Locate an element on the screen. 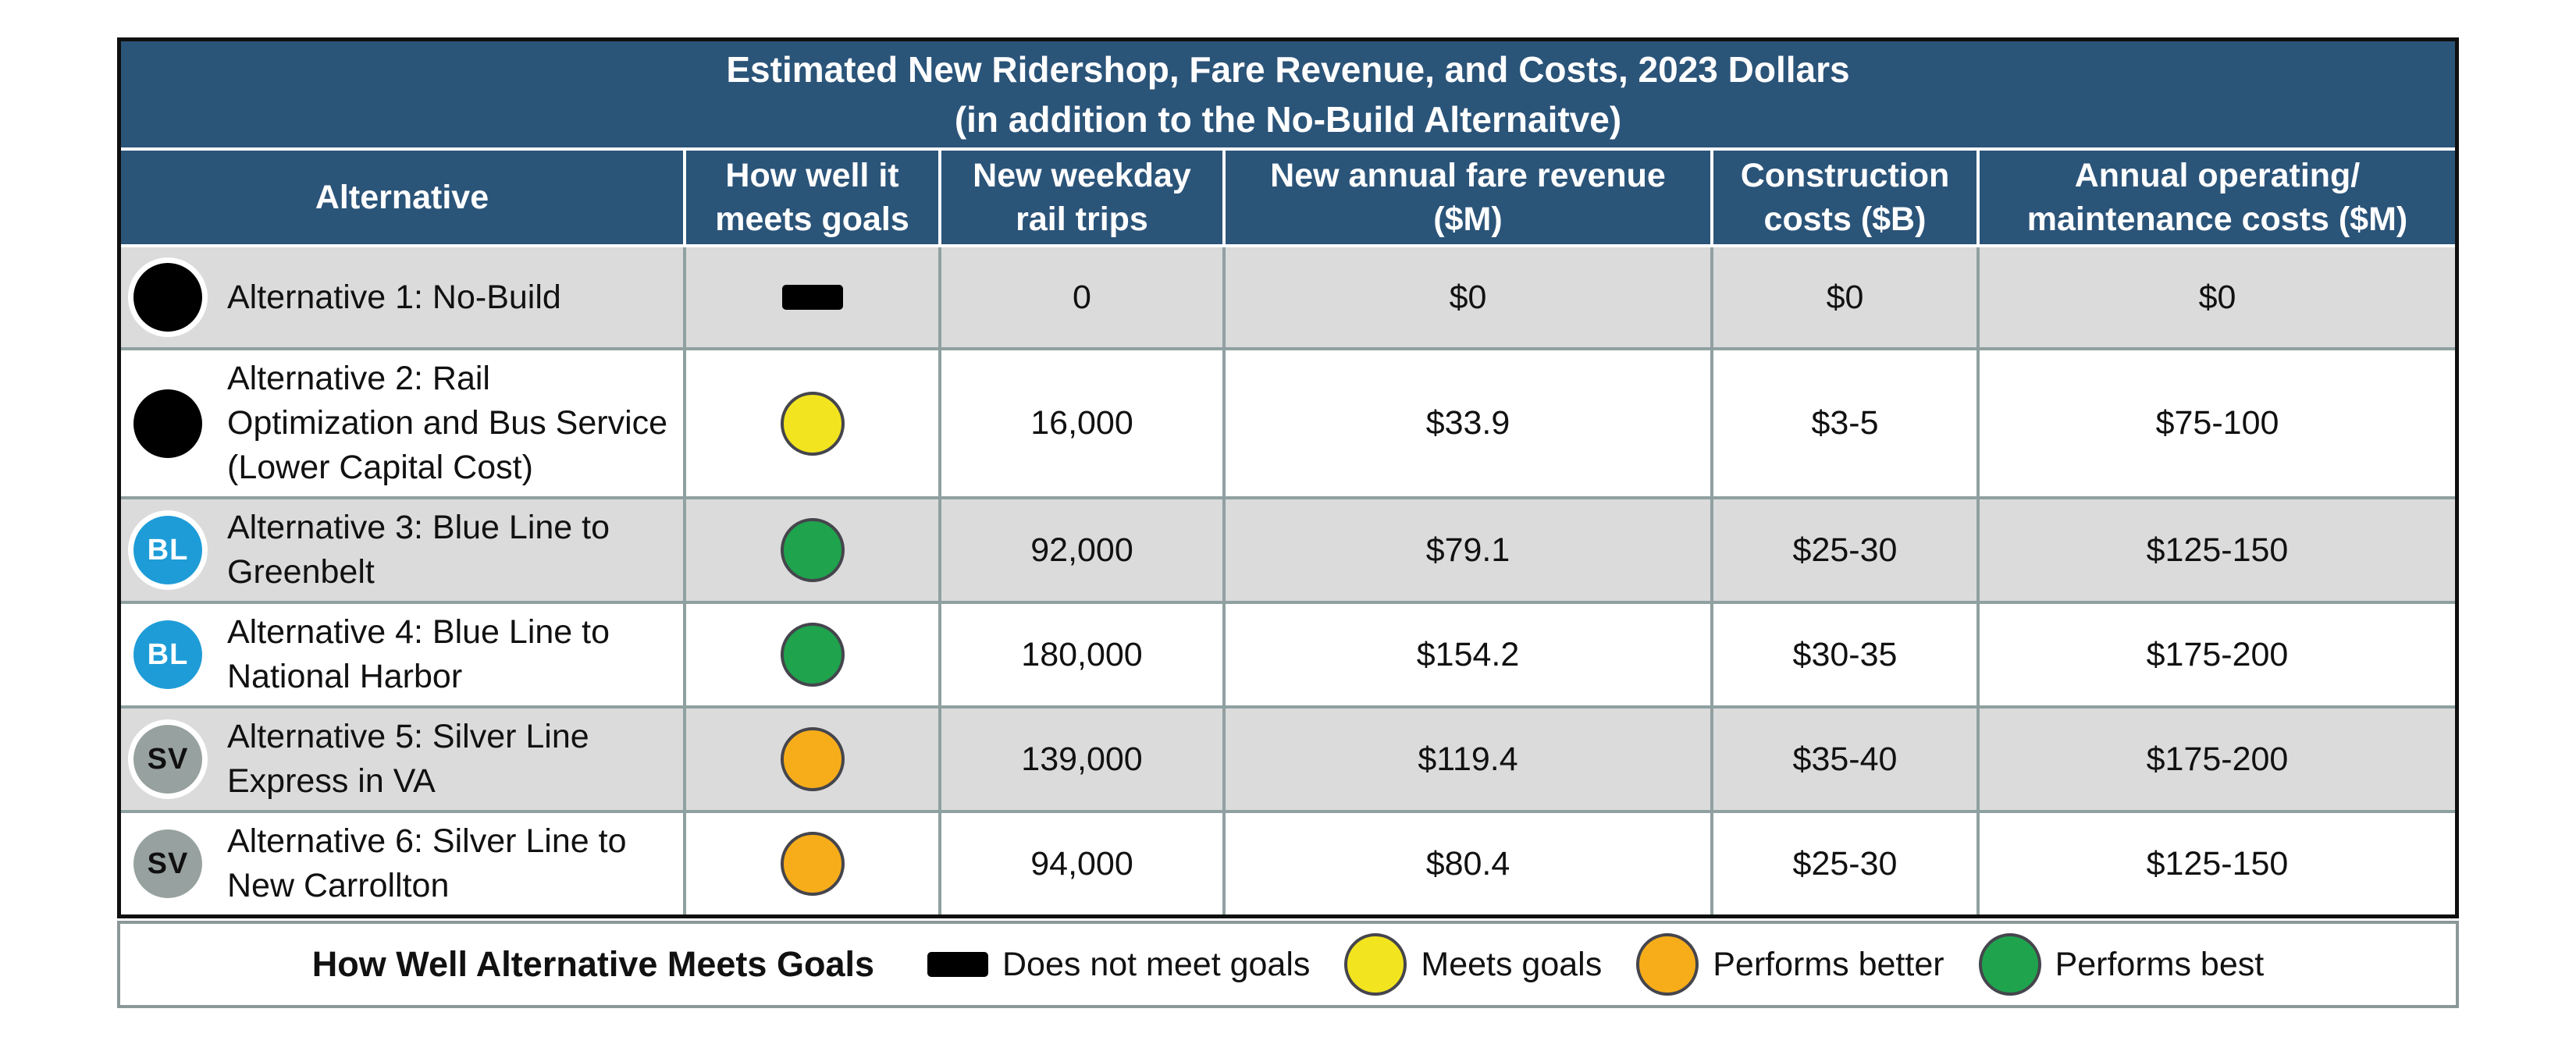  legend-item: Performs best is located at coordinates (2121, 965).